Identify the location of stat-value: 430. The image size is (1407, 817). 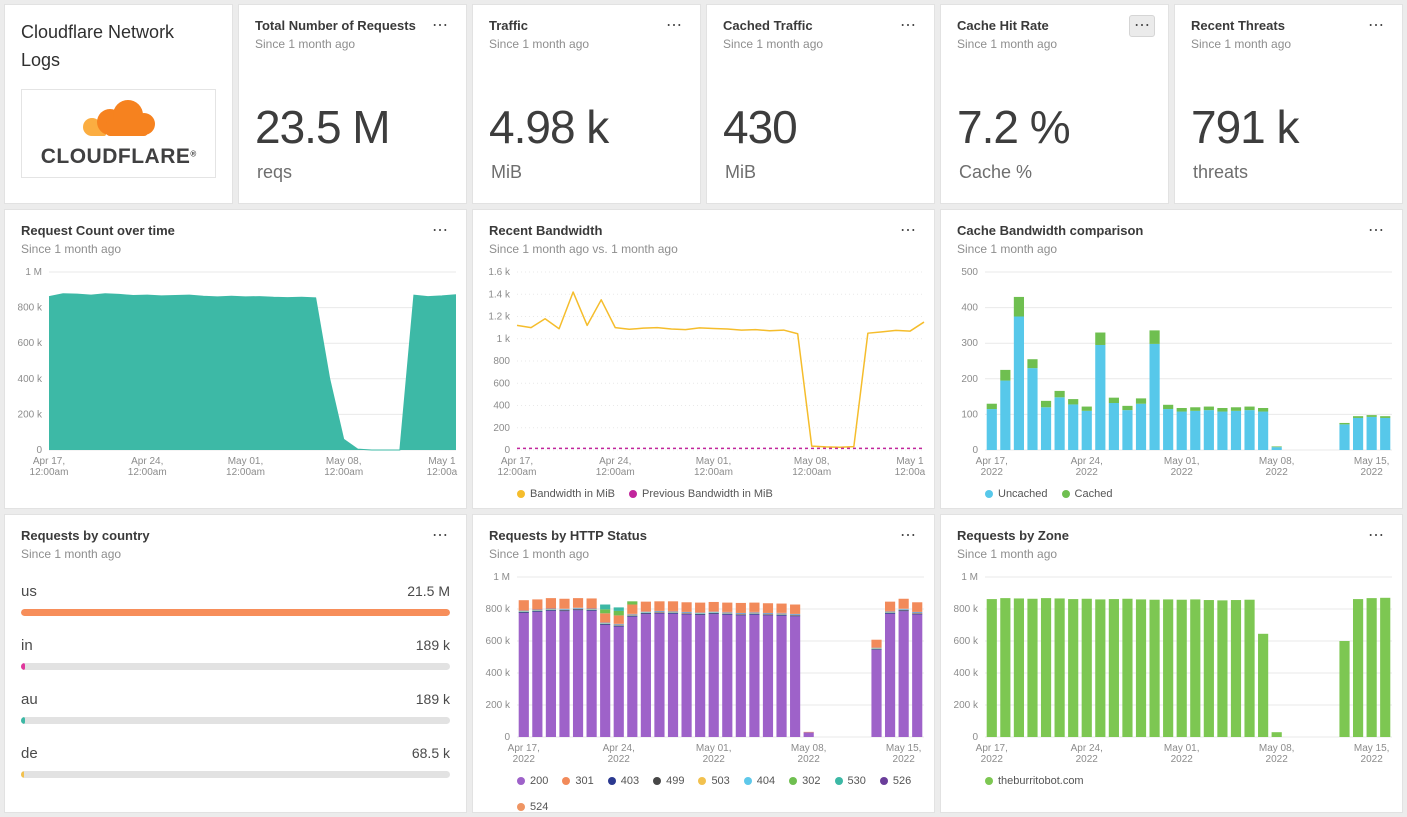
(760, 127).